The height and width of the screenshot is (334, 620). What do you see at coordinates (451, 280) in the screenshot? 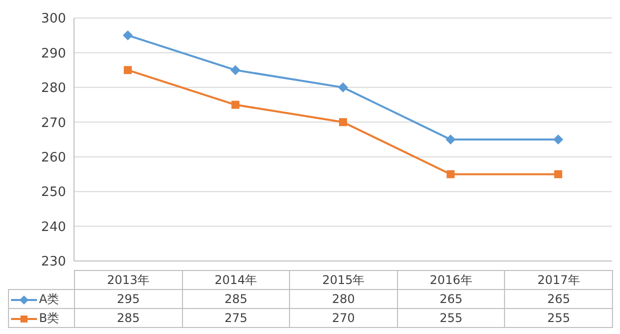
I see `x-tick-label: 2016年` at bounding box center [451, 280].